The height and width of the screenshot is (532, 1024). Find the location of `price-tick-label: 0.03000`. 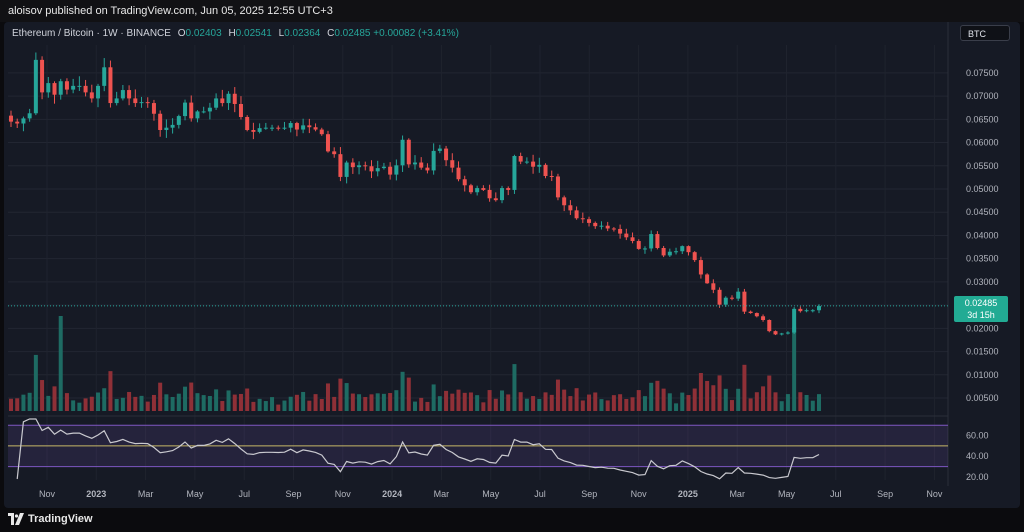

price-tick-label: 0.03000 is located at coordinates (982, 282).